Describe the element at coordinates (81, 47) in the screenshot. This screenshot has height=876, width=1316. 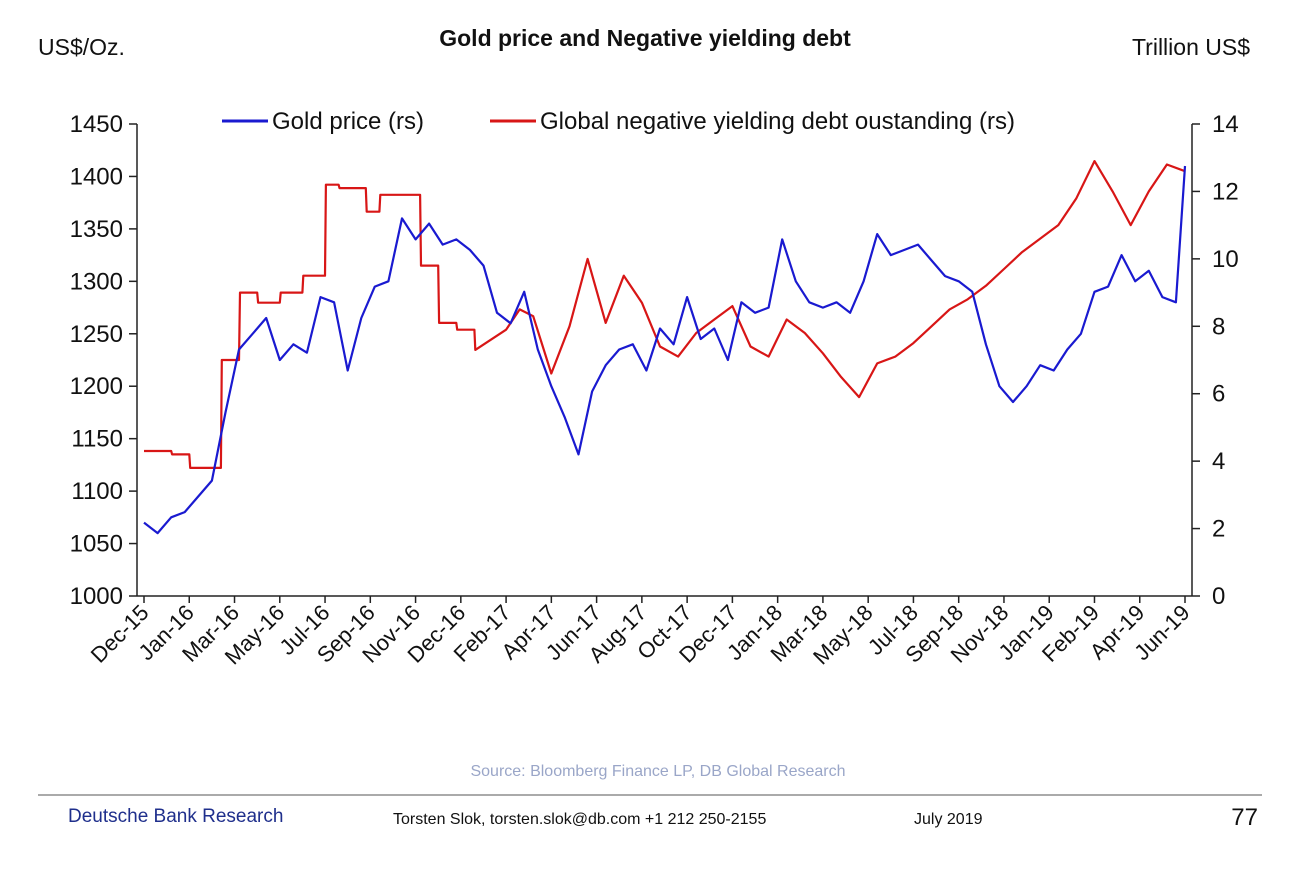
I see `left-axis-unit: US$/Oz.` at that location.